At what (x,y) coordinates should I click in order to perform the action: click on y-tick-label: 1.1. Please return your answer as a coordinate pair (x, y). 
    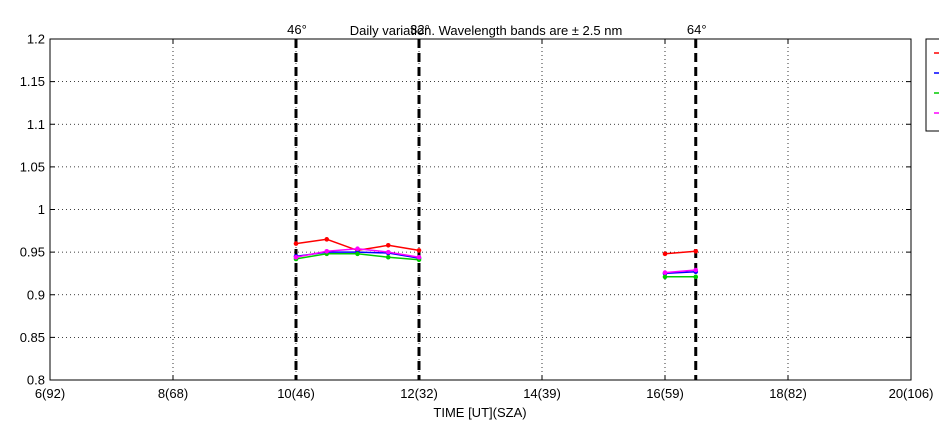
    Looking at the image, I should click on (36, 124).